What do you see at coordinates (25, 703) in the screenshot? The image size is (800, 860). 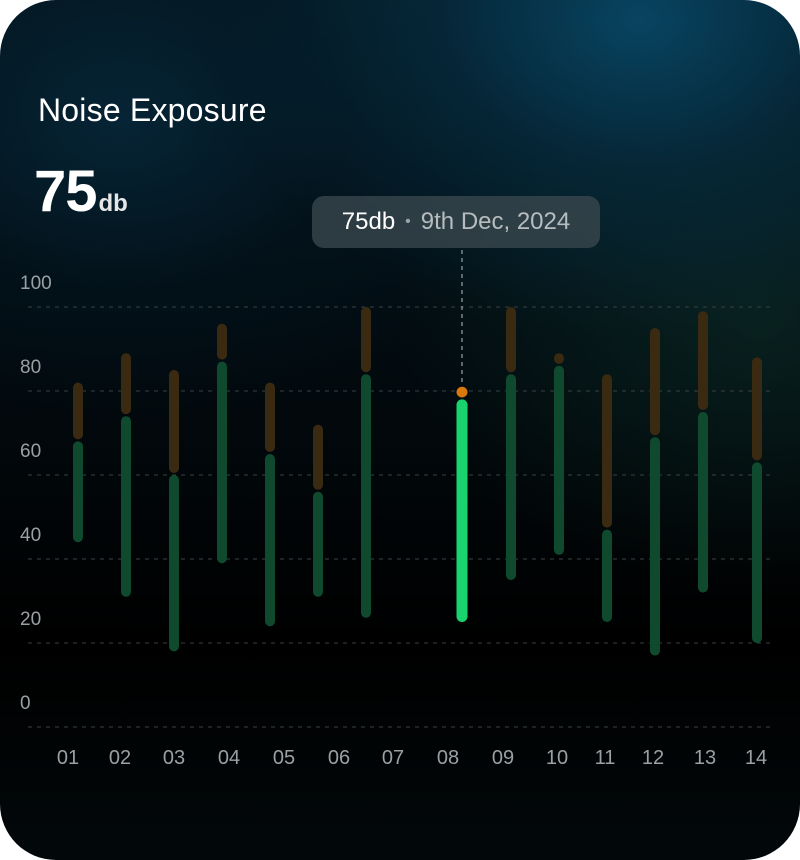 I see `y-tick-label: 0` at bounding box center [25, 703].